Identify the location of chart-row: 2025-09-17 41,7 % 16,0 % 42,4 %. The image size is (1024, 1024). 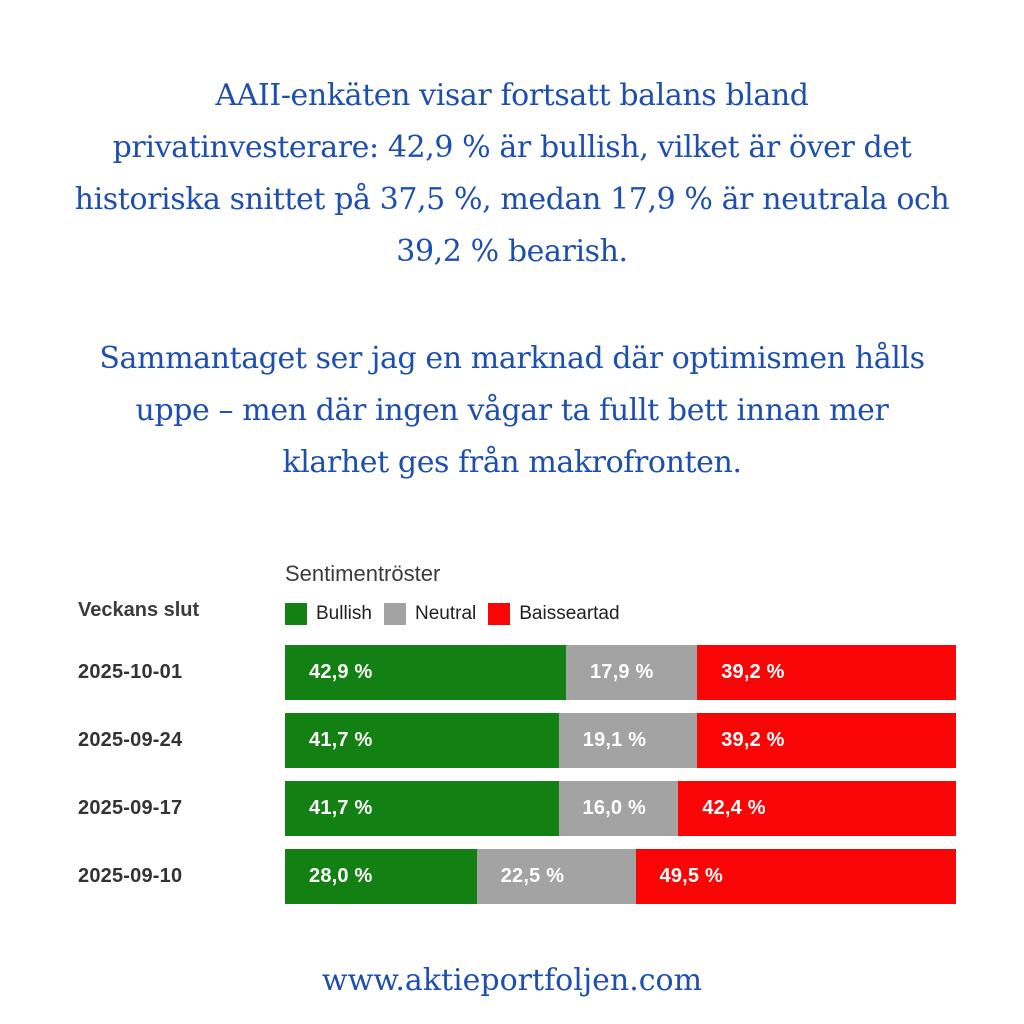
(512, 808).